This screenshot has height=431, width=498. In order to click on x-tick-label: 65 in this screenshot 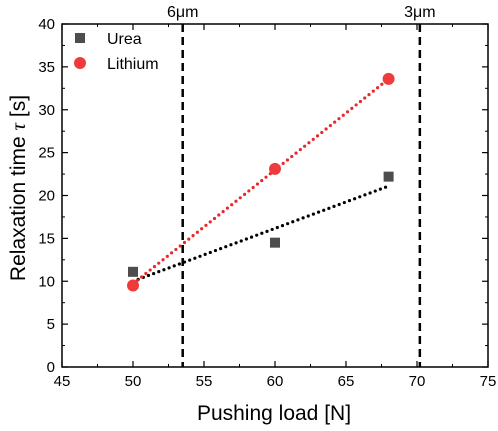, I will do `click(346, 381)`.